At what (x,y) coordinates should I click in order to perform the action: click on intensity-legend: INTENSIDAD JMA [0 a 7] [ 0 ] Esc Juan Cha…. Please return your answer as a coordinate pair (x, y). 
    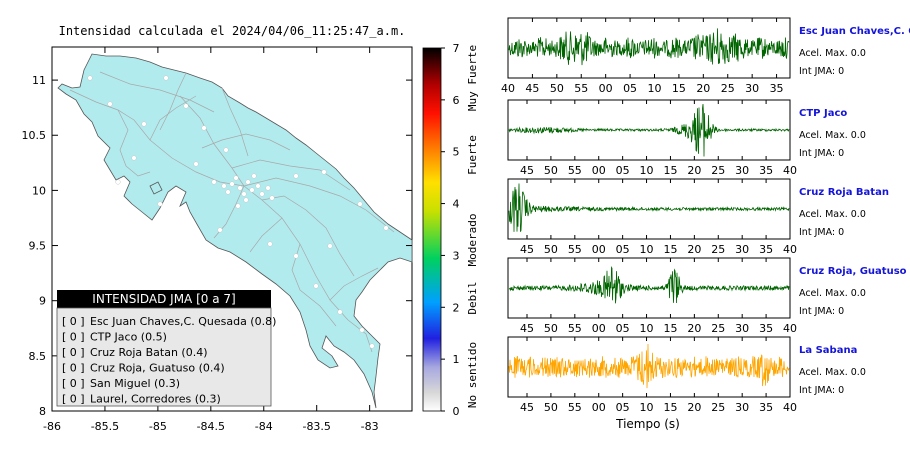
    Looking at the image, I should click on (166, 348).